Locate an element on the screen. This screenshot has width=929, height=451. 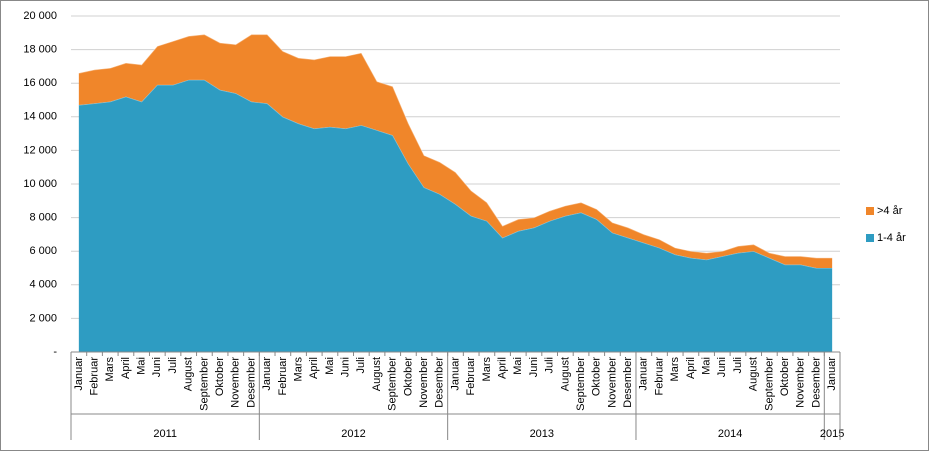
y-tick-label: 2 000 is located at coordinates (43, 318).